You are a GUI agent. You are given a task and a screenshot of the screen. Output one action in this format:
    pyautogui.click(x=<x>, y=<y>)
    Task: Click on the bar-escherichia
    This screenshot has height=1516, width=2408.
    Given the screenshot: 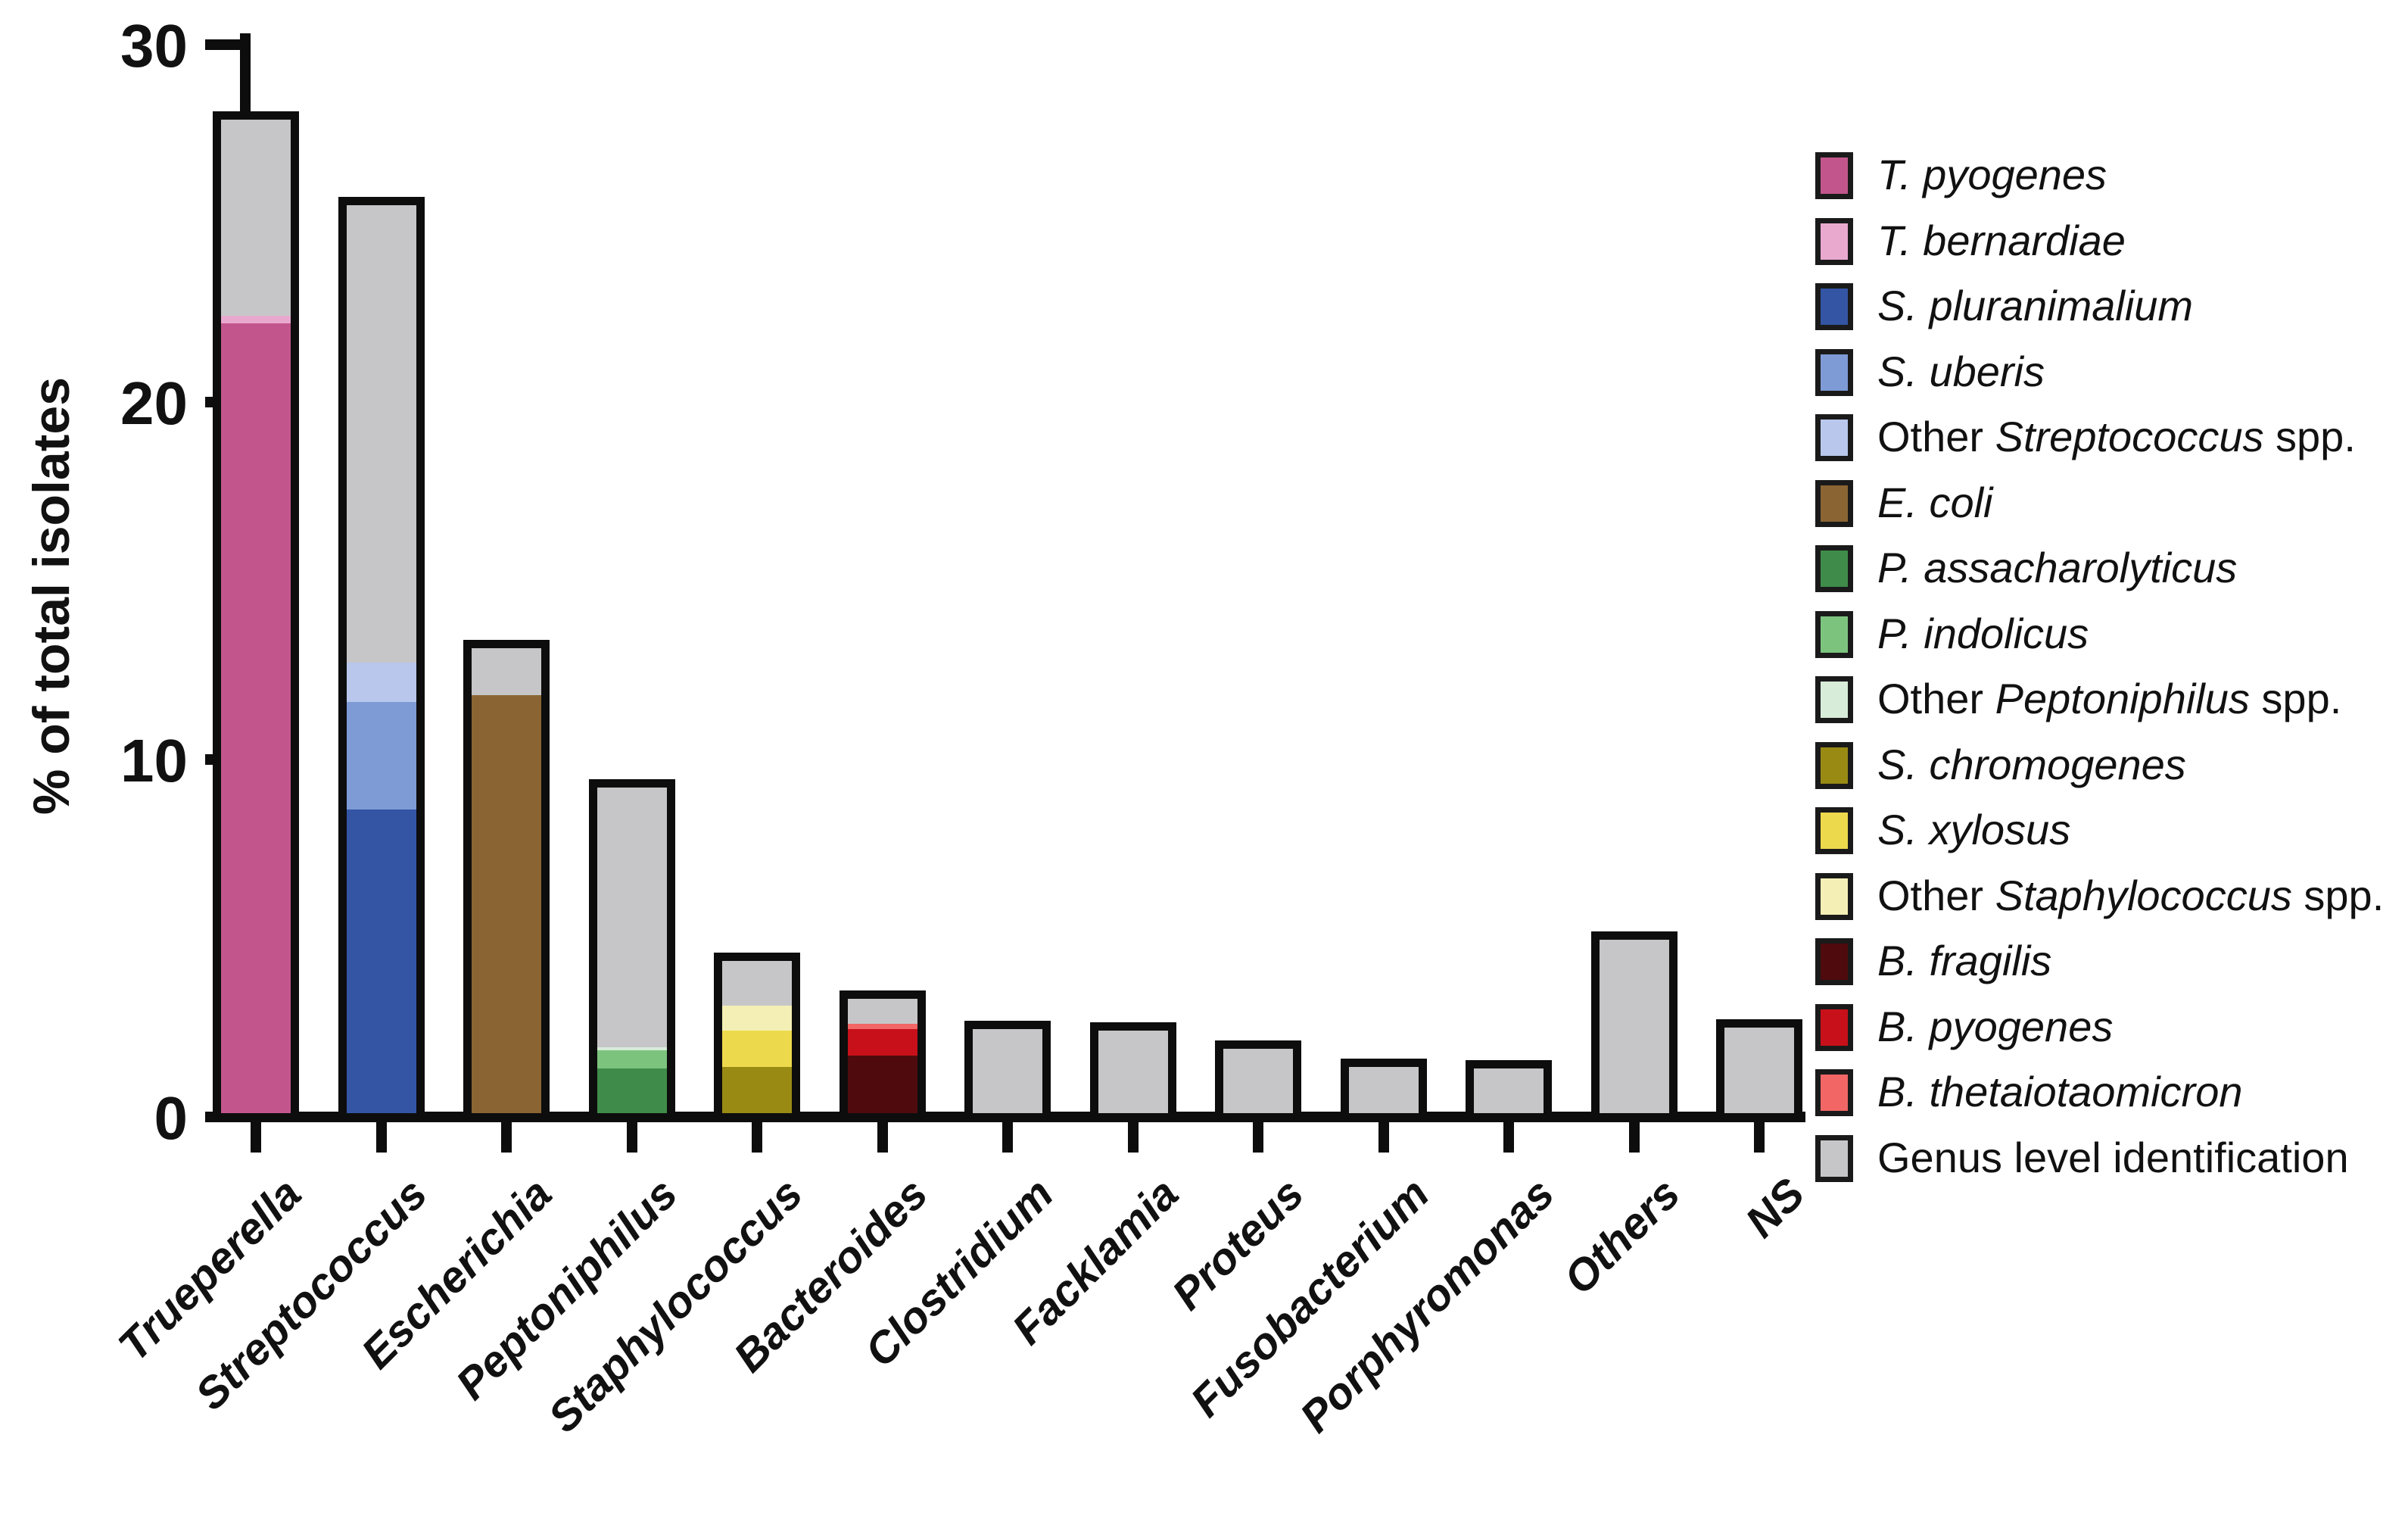 What is the action you would take?
    pyautogui.click(x=507, y=876)
    